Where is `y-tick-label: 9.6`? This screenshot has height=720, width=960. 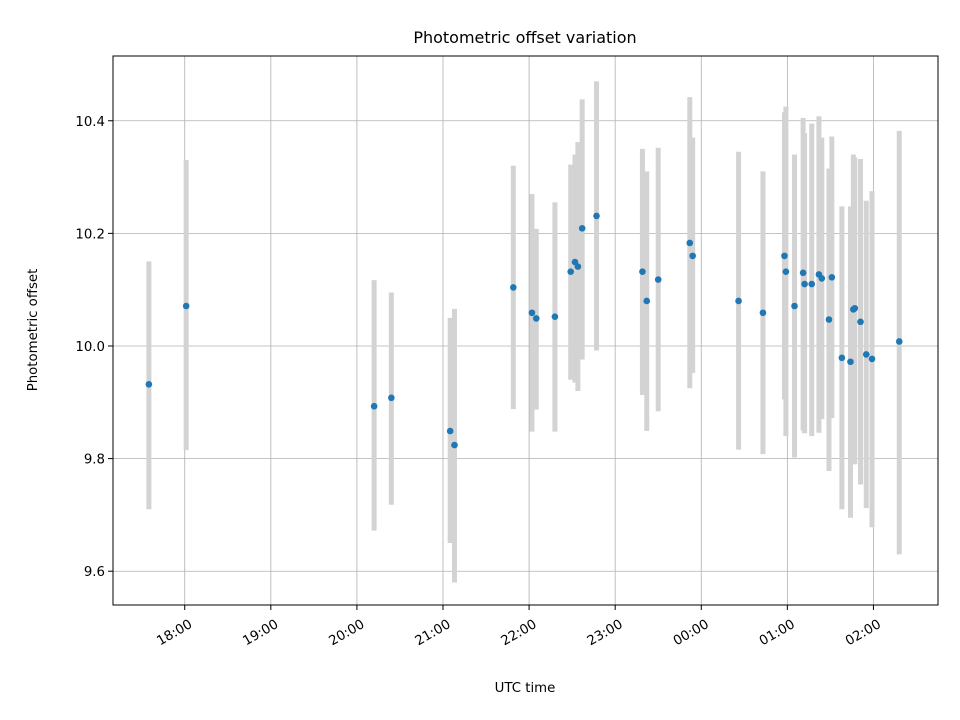
y-tick-label: 9.6 is located at coordinates (94, 572).